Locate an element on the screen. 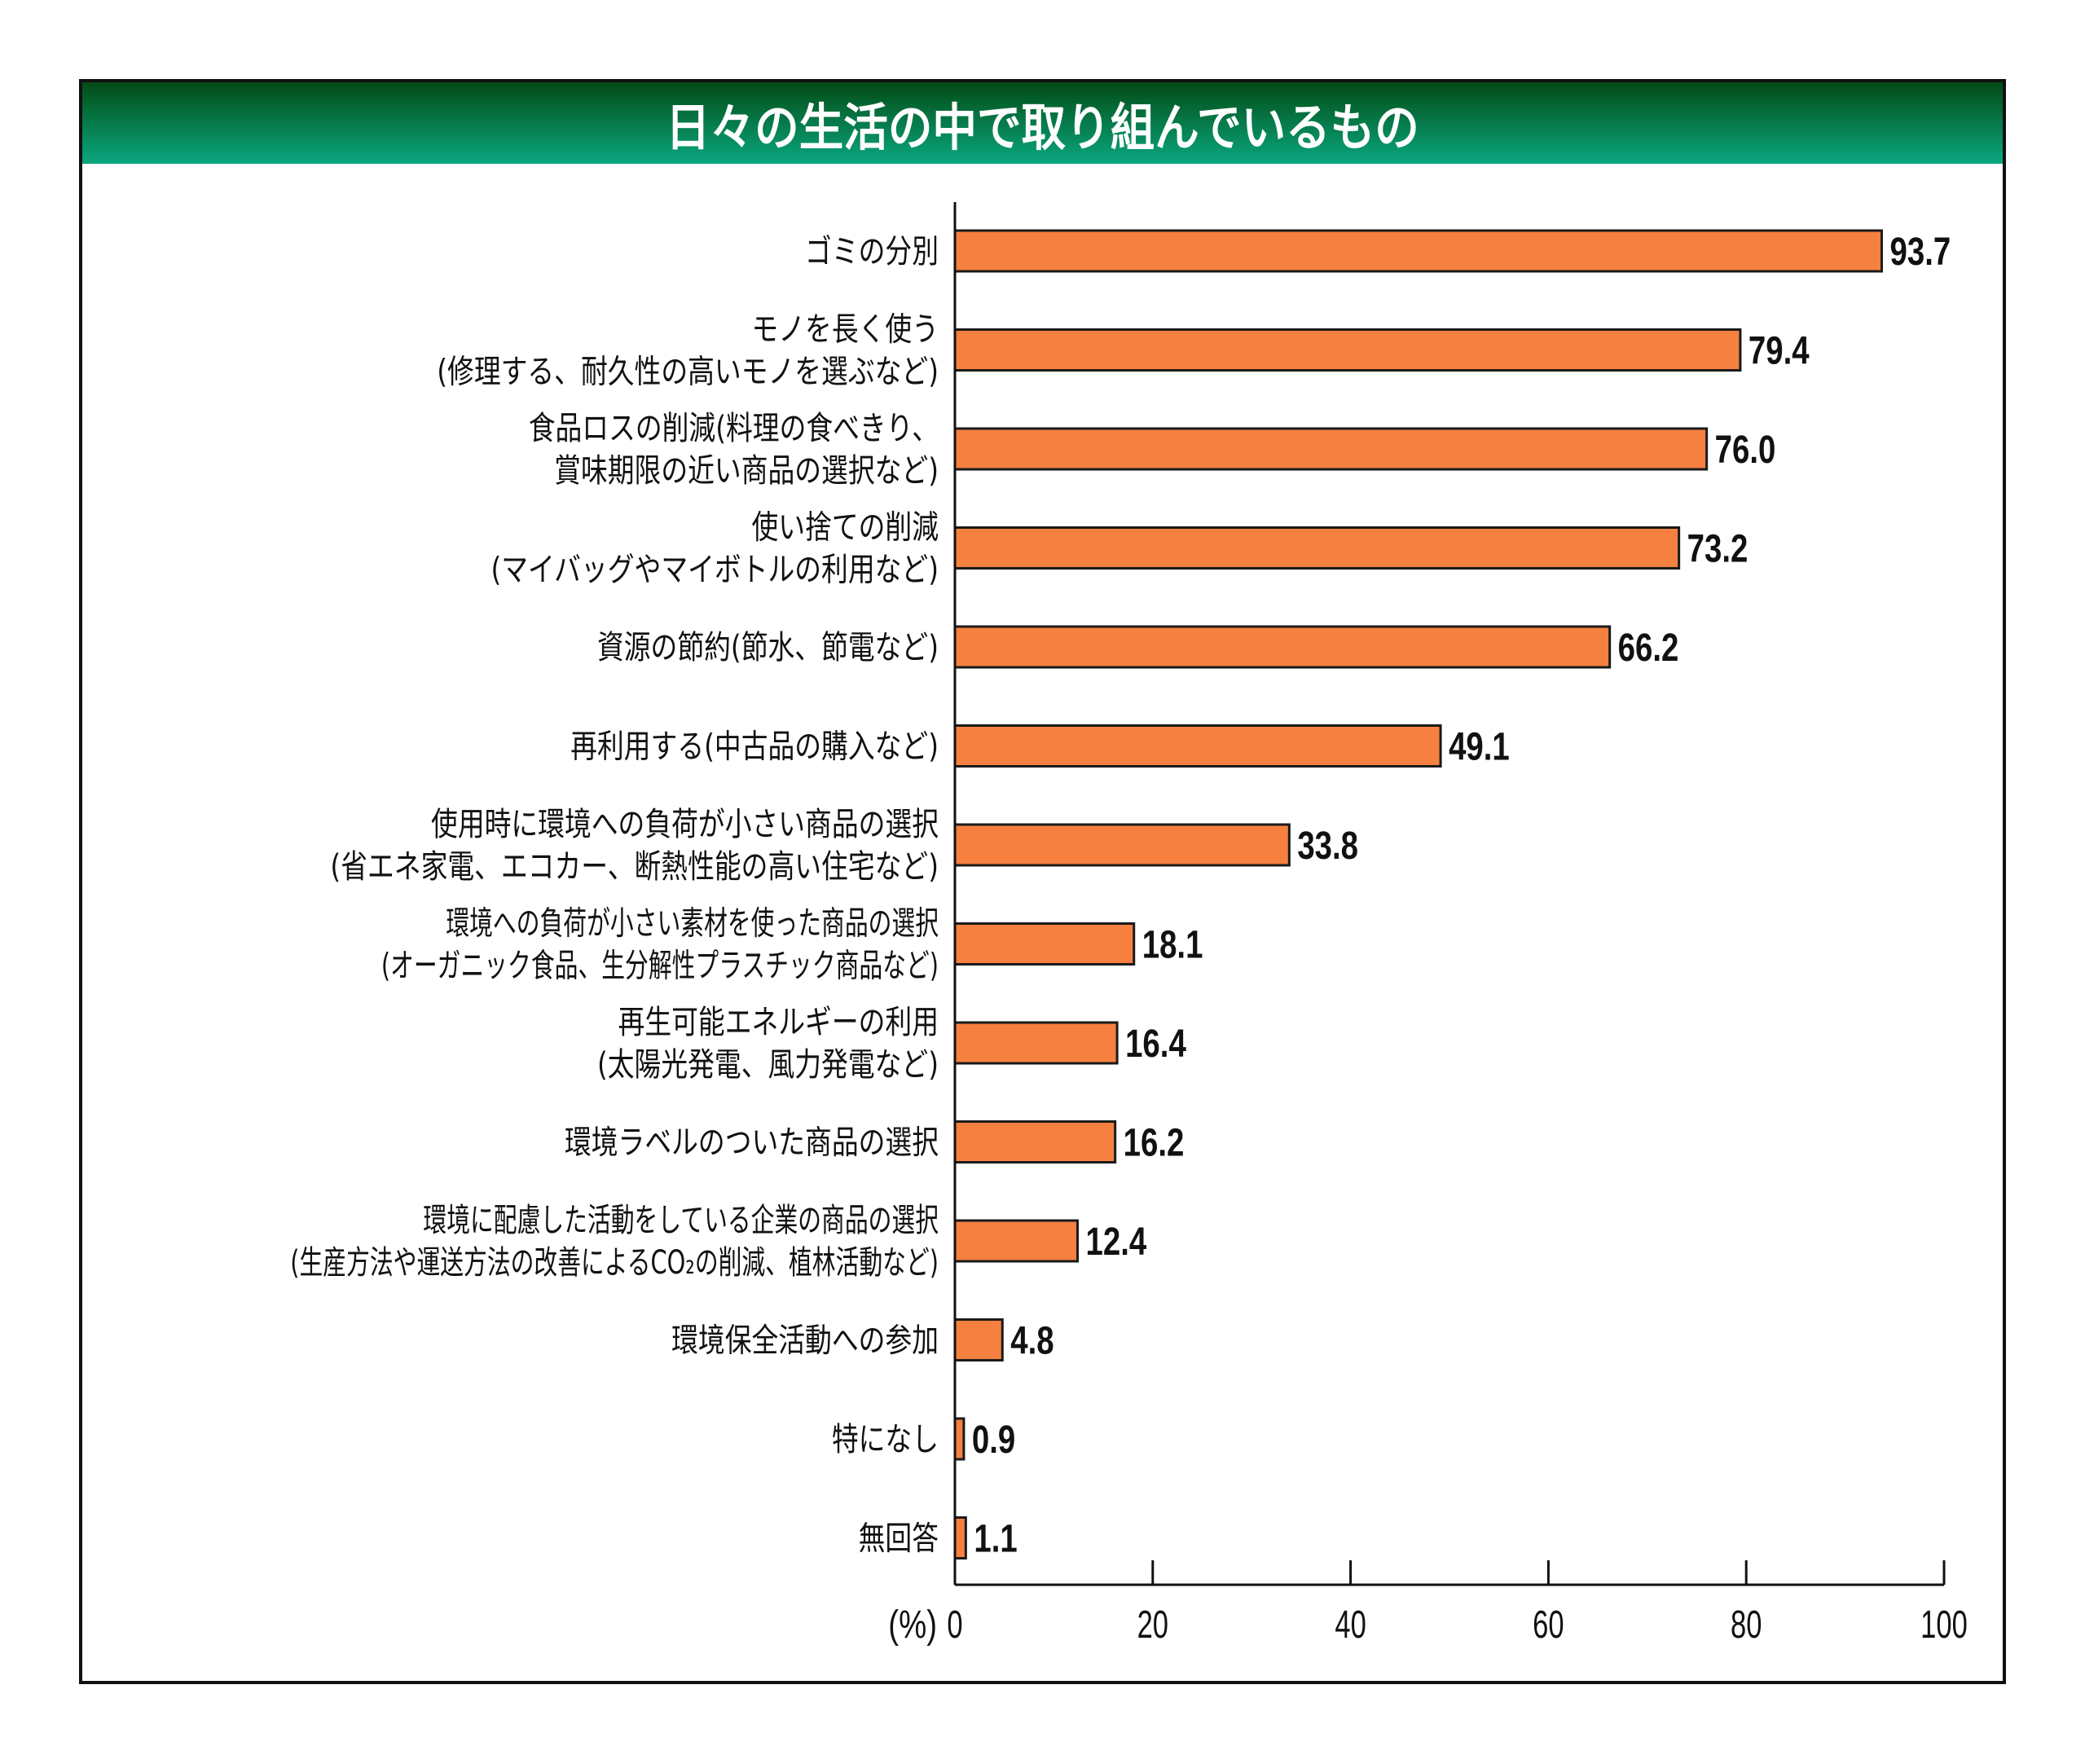  category-label: モノを長く使う is located at coordinates (845, 329).